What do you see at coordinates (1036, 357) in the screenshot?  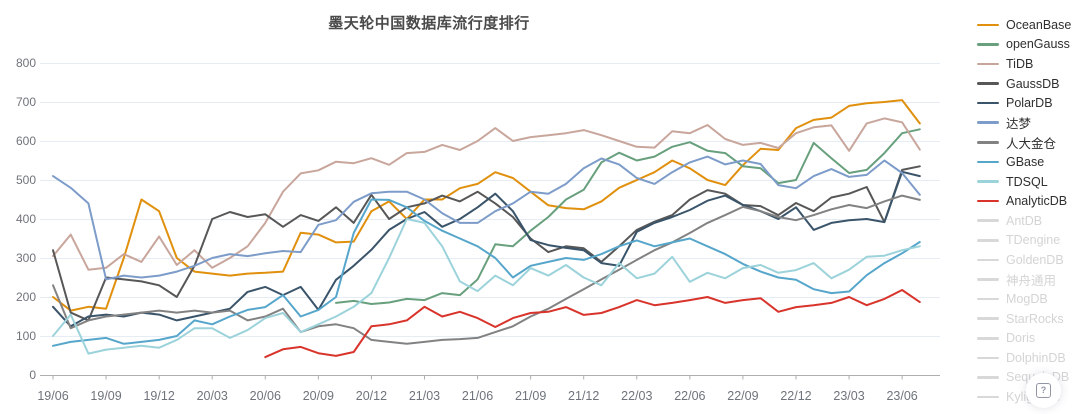 I see `legend-label: DolphinDB` at bounding box center [1036, 357].